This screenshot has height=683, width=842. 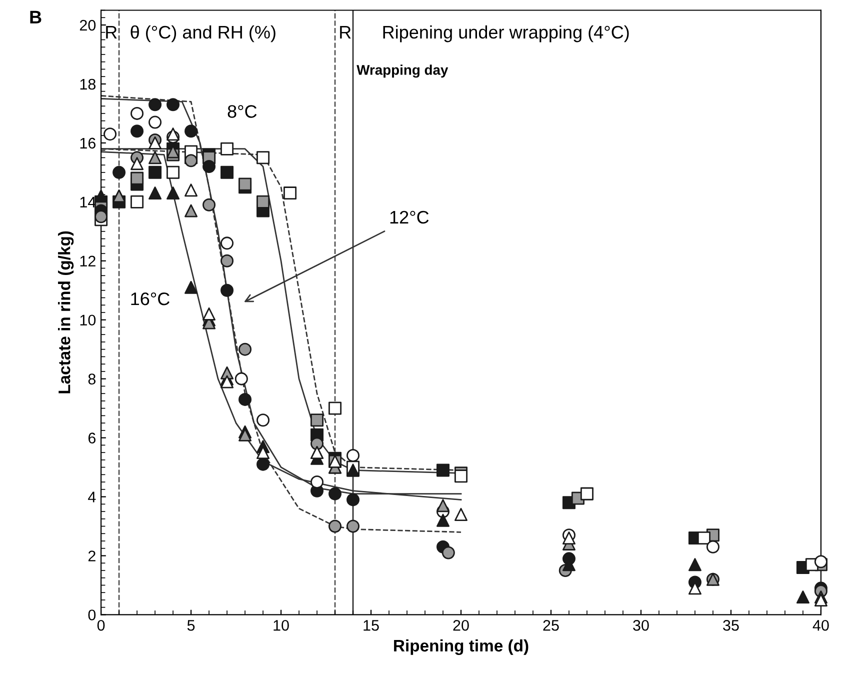 What do you see at coordinates (88, 261) in the screenshot?
I see `y-tick-label: 12` at bounding box center [88, 261].